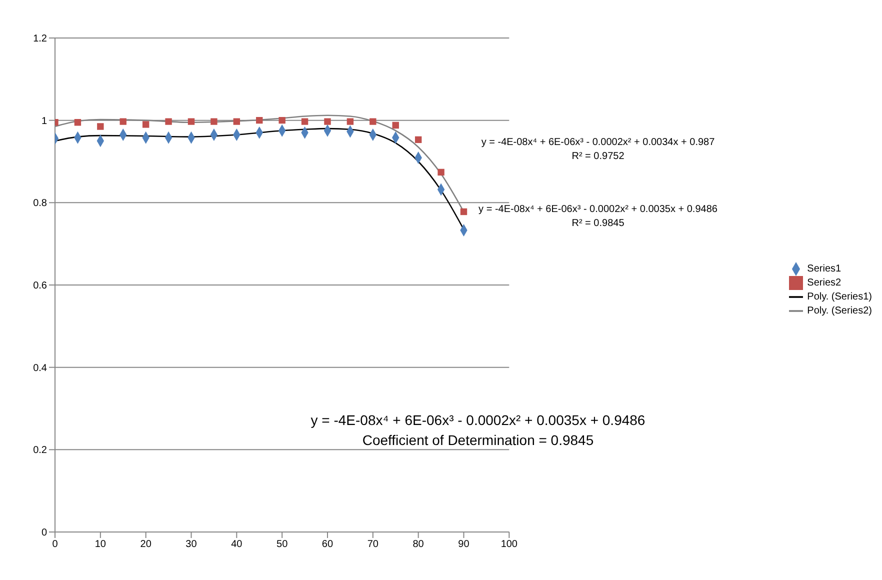  What do you see at coordinates (40, 450) in the screenshot?
I see `y-tick-label: 0.2` at bounding box center [40, 450].